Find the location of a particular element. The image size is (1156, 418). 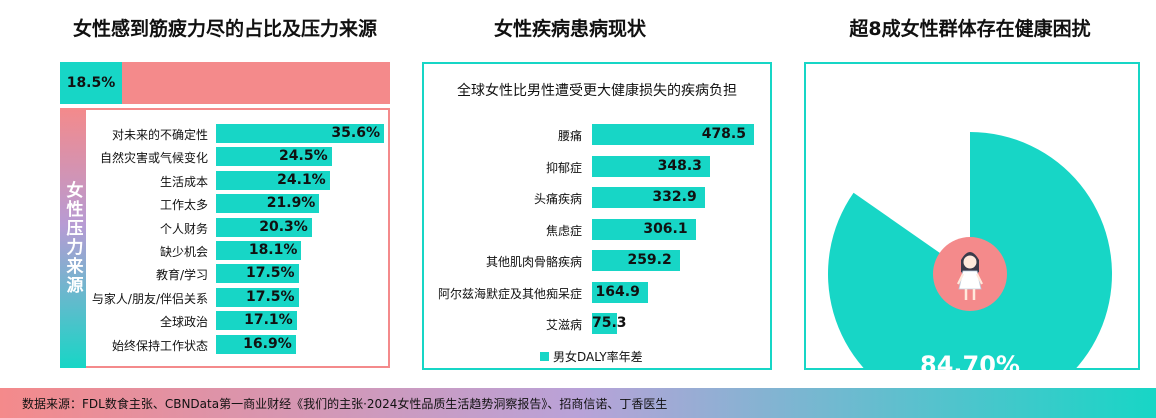

stress-category-label: 自然灾害或气候变化 is located at coordinates (153, 158).